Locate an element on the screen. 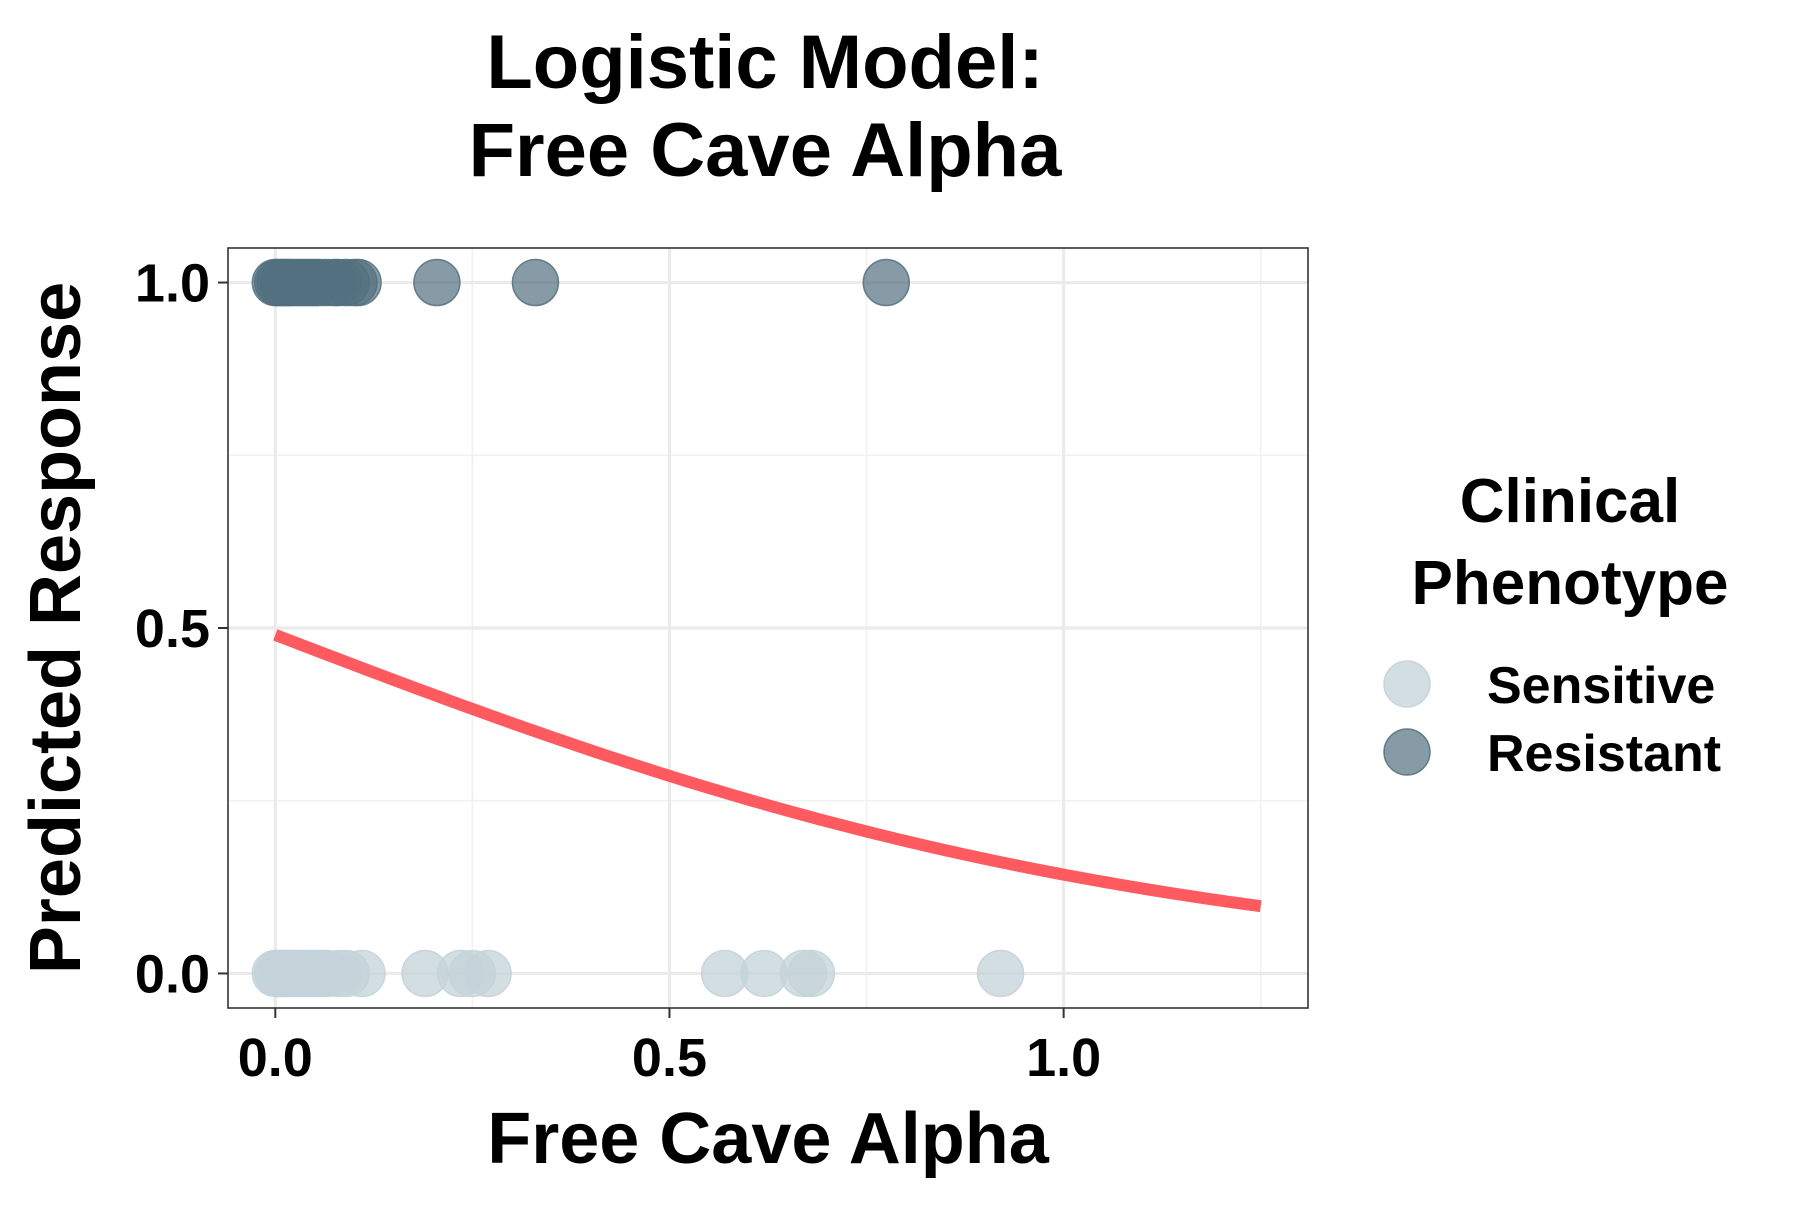  y-tick-label-0: 0.0 is located at coordinates (172, 974).